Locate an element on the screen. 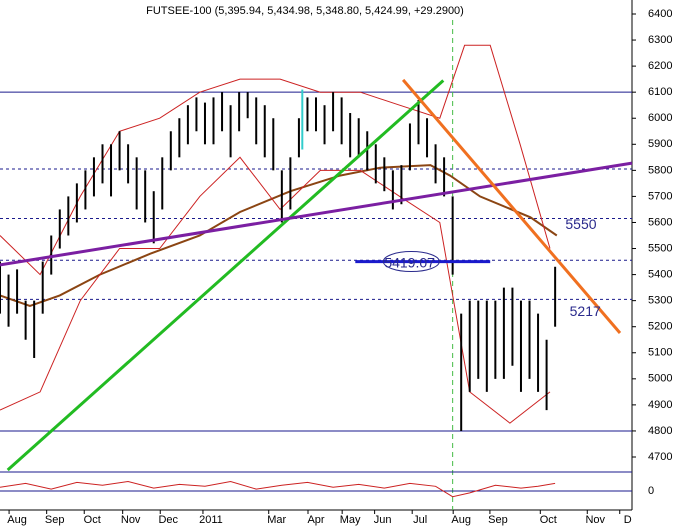 The height and width of the screenshot is (527, 683). y-tick-label: 5400 is located at coordinates (660, 274).